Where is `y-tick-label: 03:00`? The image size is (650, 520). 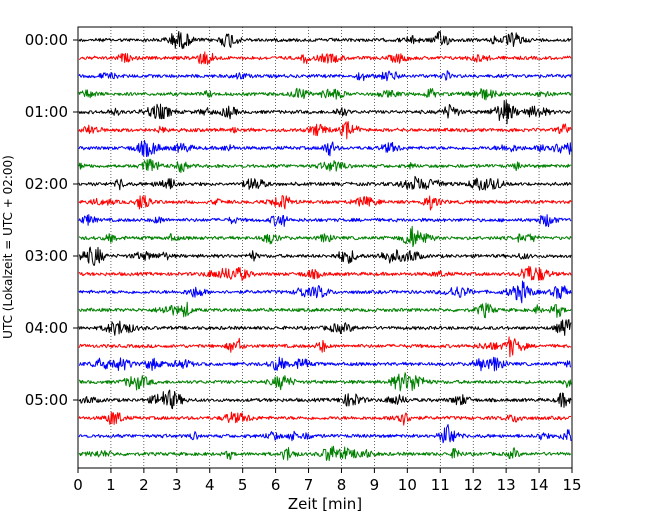
y-tick-label: 03:00 is located at coordinates (46, 256).